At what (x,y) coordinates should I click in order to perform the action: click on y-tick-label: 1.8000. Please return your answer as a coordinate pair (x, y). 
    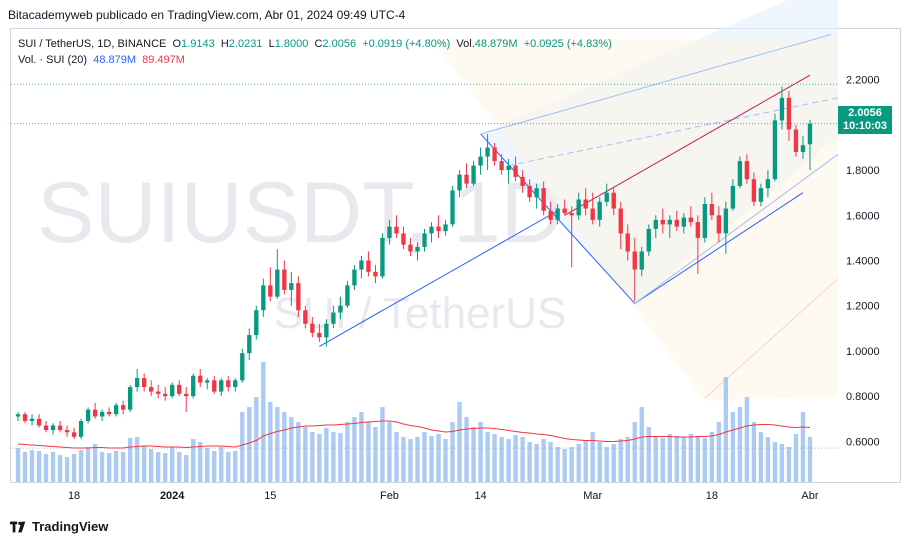
    Looking at the image, I should click on (863, 171).